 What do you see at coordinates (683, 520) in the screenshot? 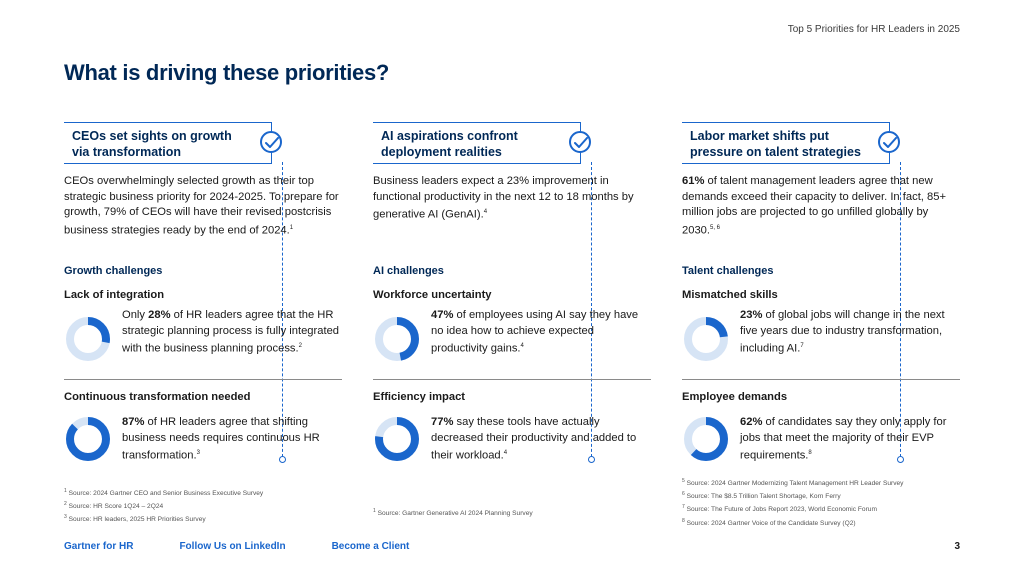
I see `footnote-number: 8` at bounding box center [683, 520].